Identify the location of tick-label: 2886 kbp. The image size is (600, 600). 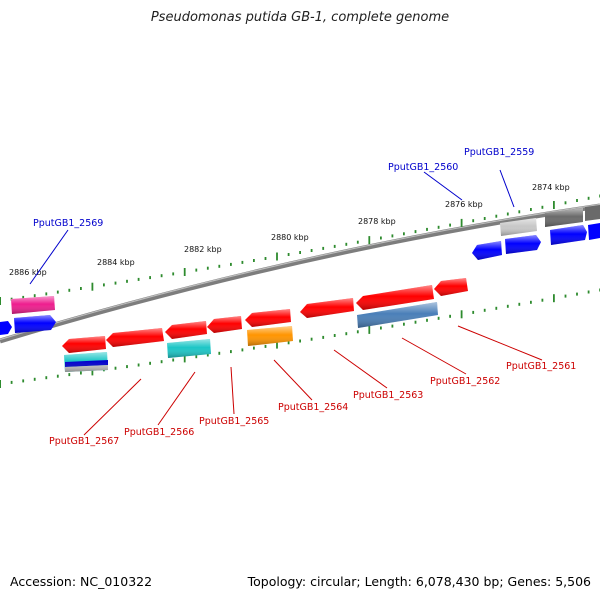
(28, 272).